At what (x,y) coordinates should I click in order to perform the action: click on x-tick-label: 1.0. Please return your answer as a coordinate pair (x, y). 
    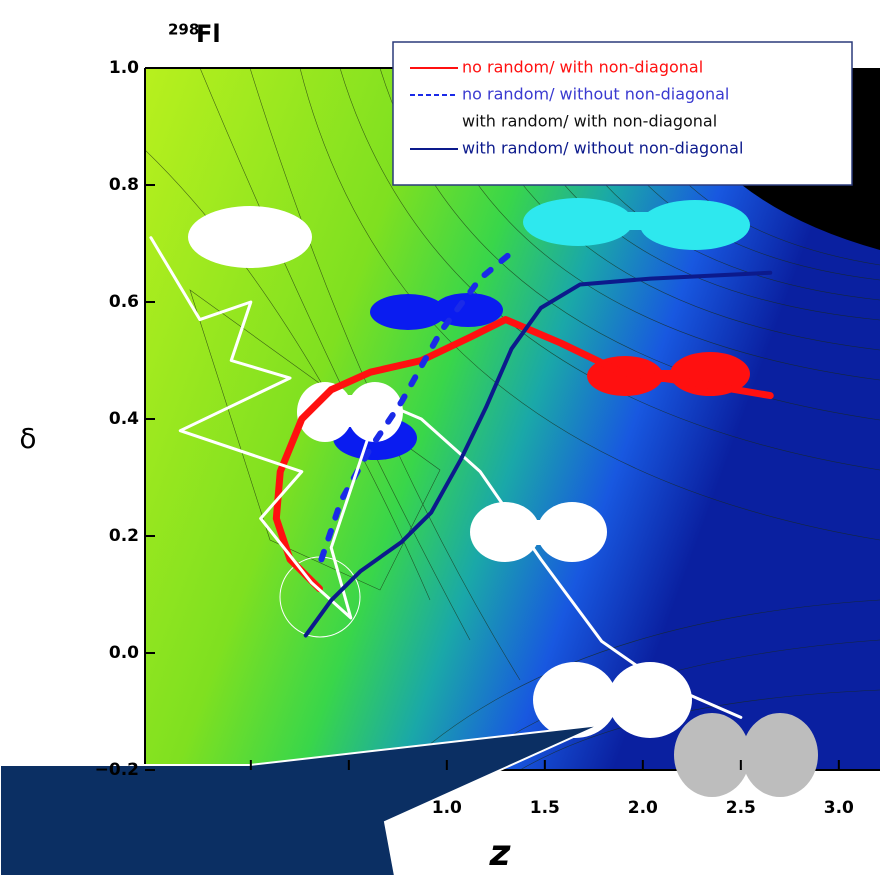
    Looking at the image, I should click on (447, 808).